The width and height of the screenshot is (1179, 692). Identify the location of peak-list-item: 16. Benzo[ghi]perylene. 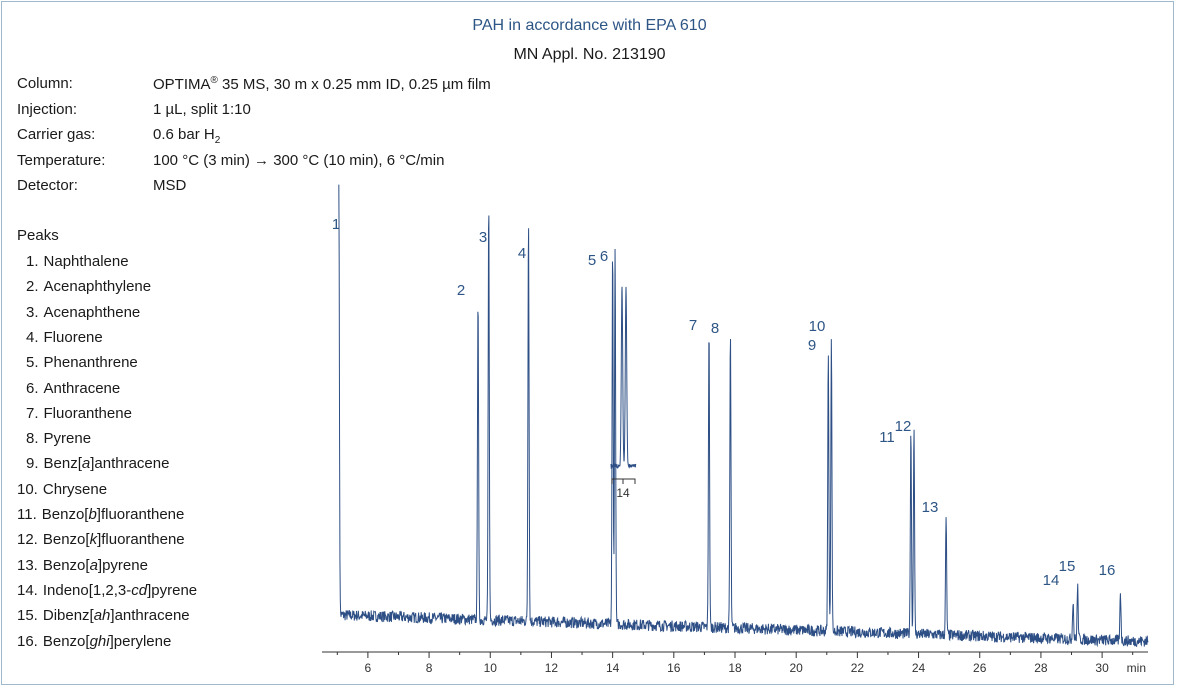
(94, 641).